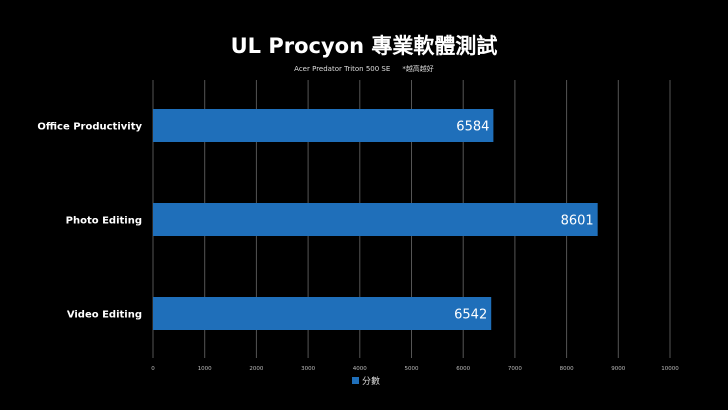  Describe the element at coordinates (360, 369) in the screenshot. I see `x-tick-label: 4000` at that location.